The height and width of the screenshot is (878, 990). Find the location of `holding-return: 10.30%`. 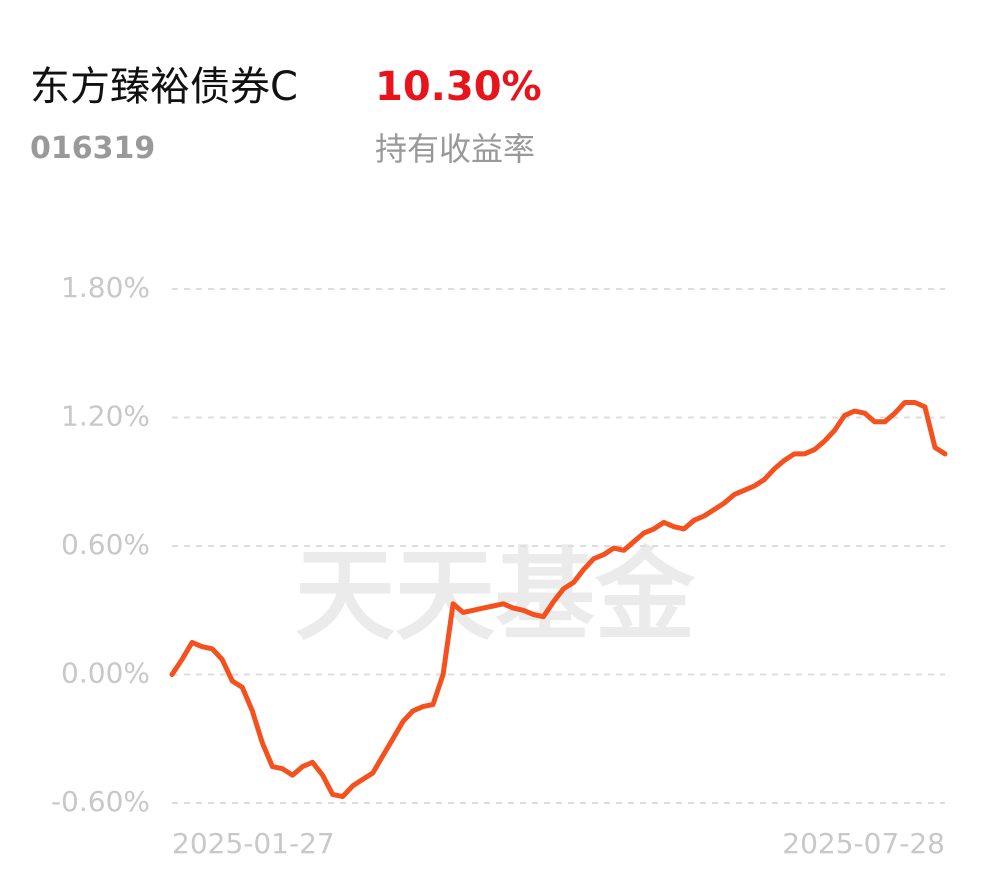

holding-return: 10.30% is located at coordinates (458, 87).